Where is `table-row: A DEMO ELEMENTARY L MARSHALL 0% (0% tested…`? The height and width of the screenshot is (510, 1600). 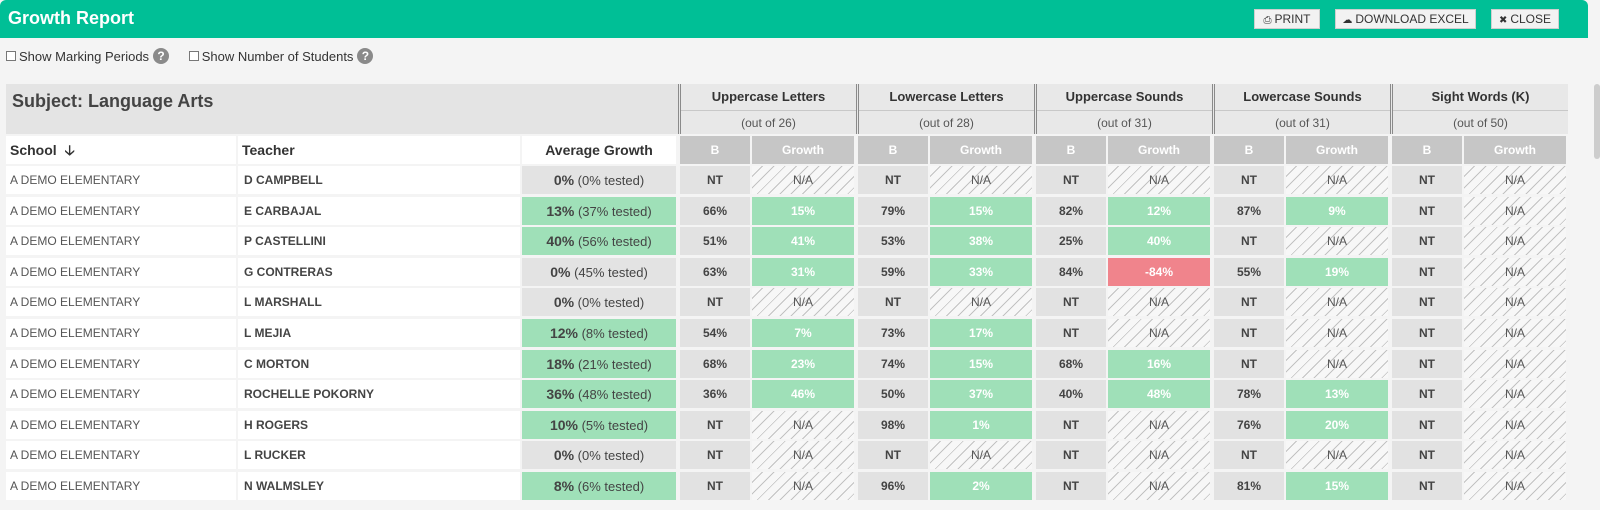
table-row: A DEMO ELEMENTARY L MARSHALL 0% (0% tested… is located at coordinates (803, 302).